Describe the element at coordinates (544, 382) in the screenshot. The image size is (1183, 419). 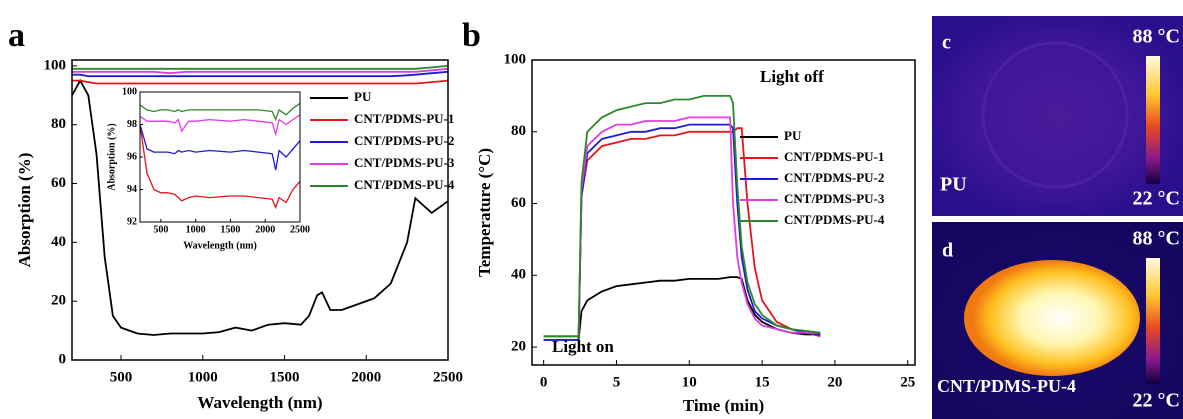
I see `x-tick-label: 0` at that location.